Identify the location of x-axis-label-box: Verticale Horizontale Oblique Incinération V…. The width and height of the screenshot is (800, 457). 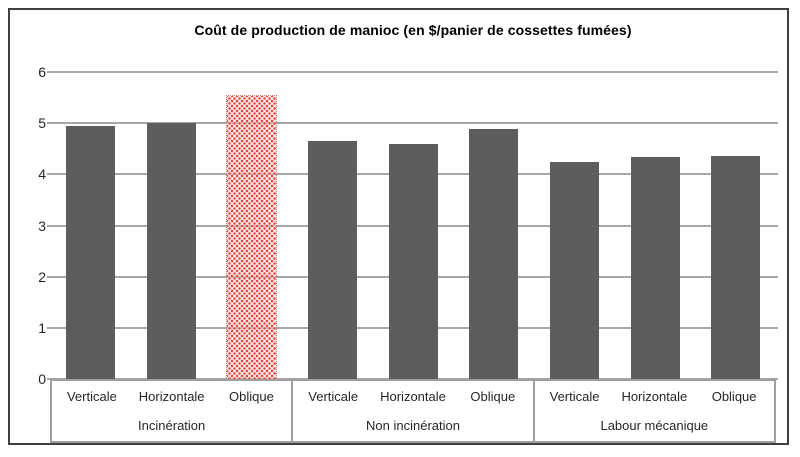
(413, 411).